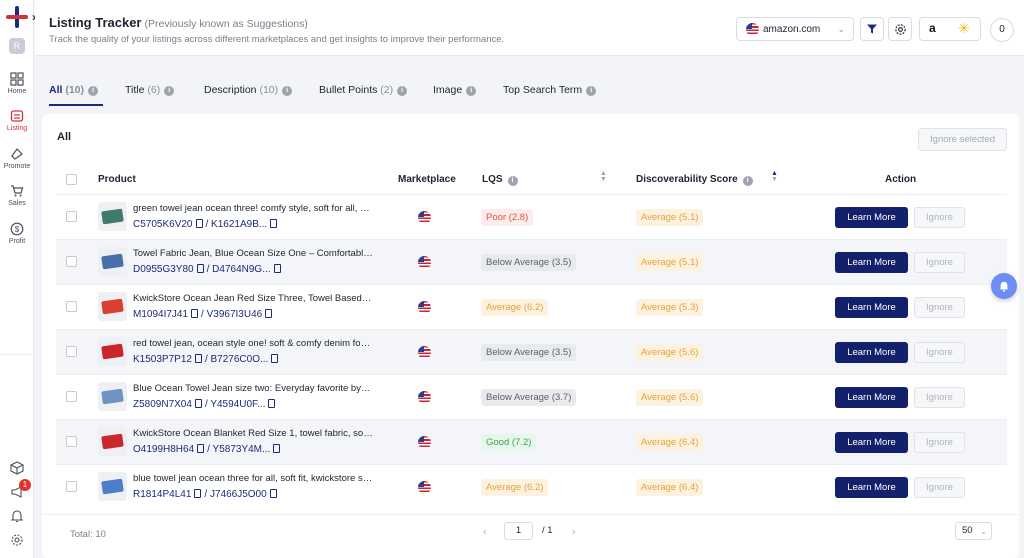  I want to click on product-asin: O4199H8H64, so click(164, 449).